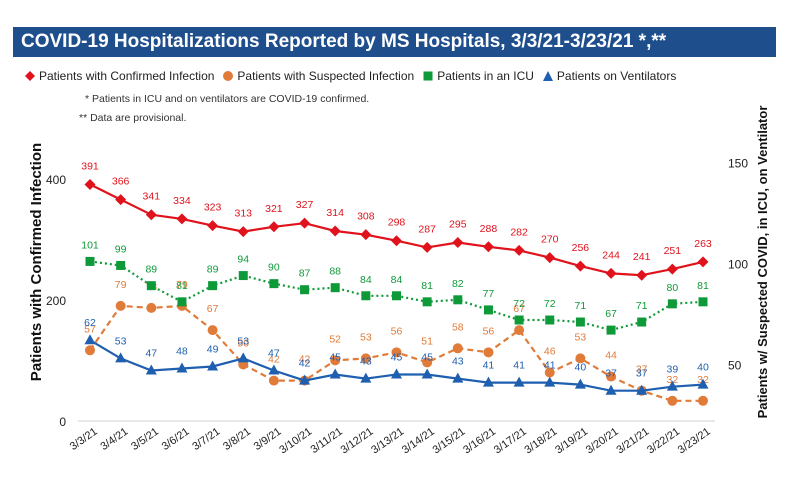 Image resolution: width=791 pixels, height=496 pixels. What do you see at coordinates (121, 182) in the screenshot?
I see `data-label: 366` at bounding box center [121, 182].